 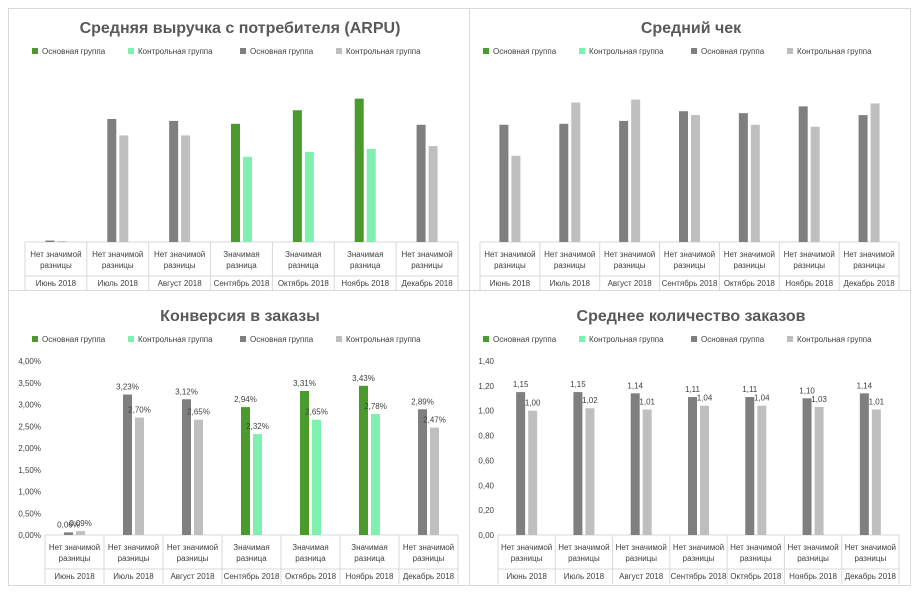 What do you see at coordinates (699, 576) in the screenshot?
I see `x-group-label: Сентябрь 2018` at bounding box center [699, 576].